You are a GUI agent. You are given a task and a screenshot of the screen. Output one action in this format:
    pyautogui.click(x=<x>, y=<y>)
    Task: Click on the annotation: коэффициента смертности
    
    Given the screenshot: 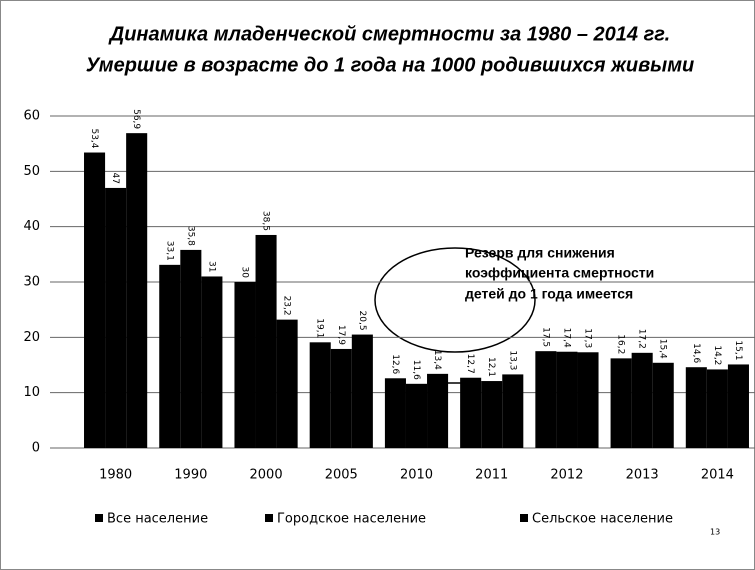 What is the action you would take?
    pyautogui.click(x=559, y=273)
    